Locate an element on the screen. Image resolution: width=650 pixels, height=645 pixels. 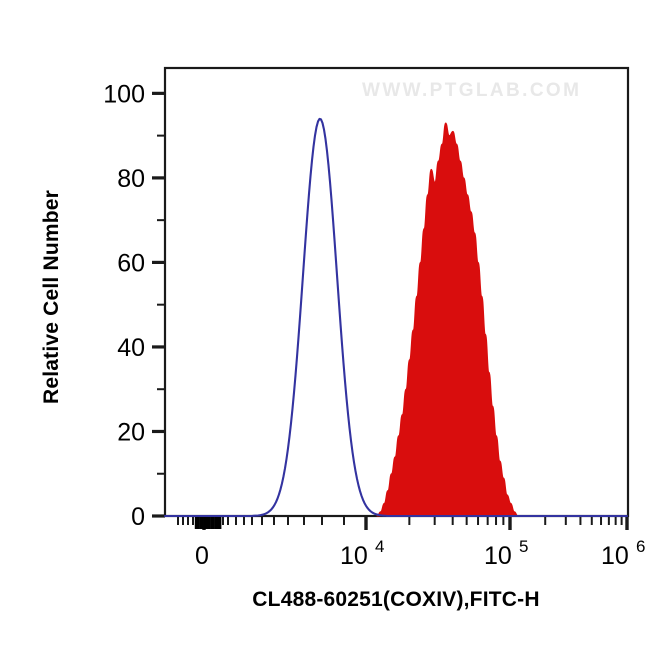
svg-text: 5 is located at coordinates (523, 546).